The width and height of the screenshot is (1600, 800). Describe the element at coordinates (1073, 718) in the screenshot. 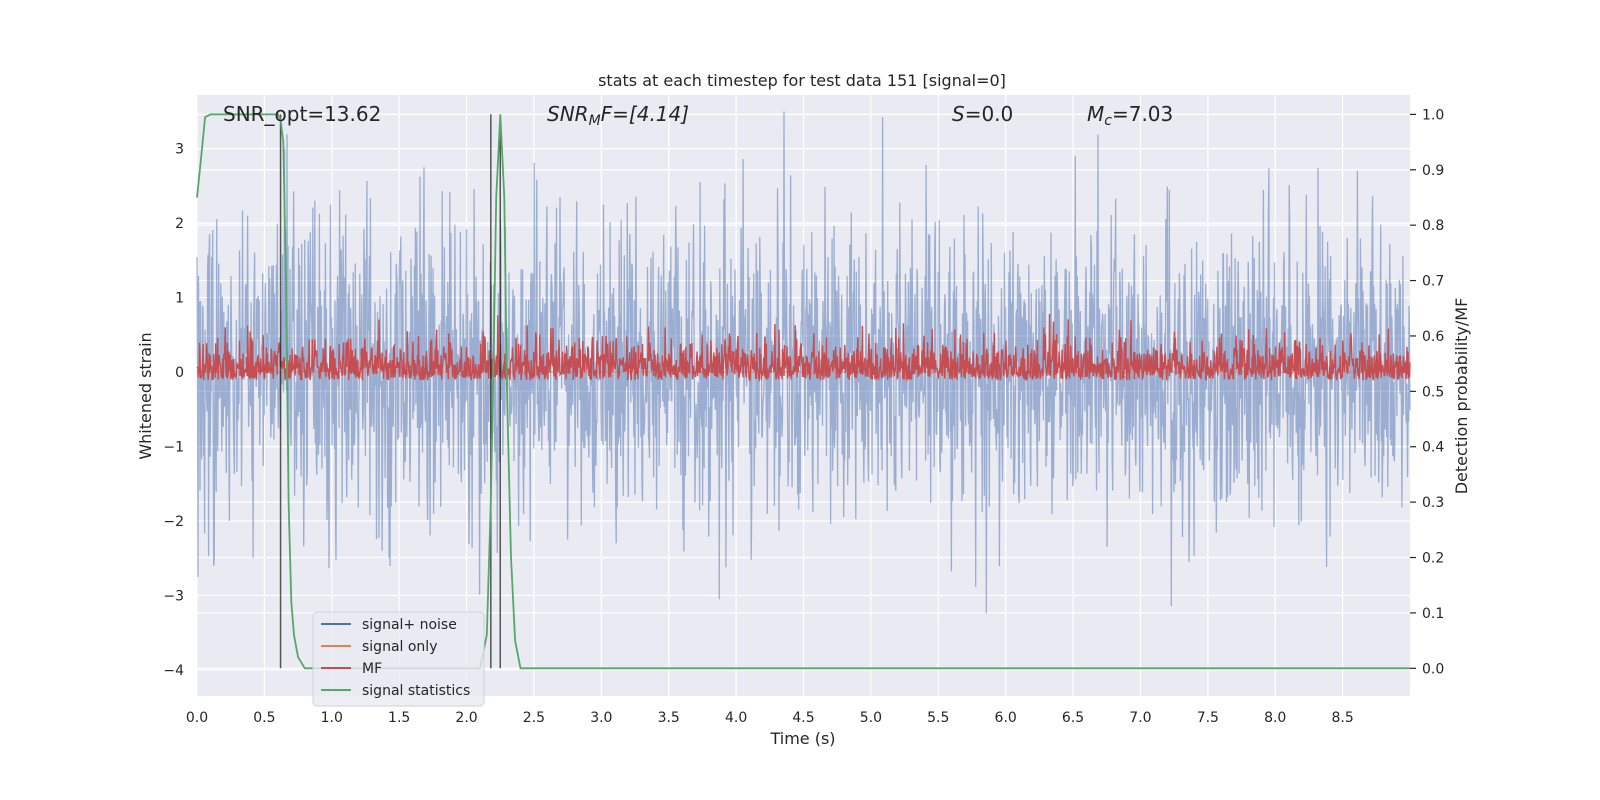

I see `x-tick-label: 6.5` at that location.